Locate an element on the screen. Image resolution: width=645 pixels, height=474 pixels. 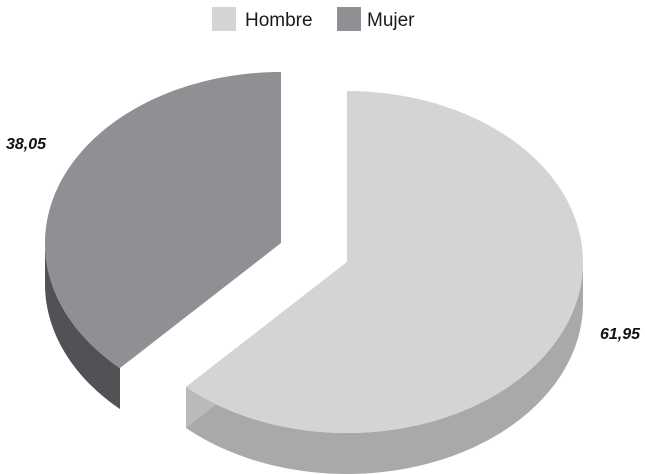
legend-label-mujer: Mujer is located at coordinates (391, 20).